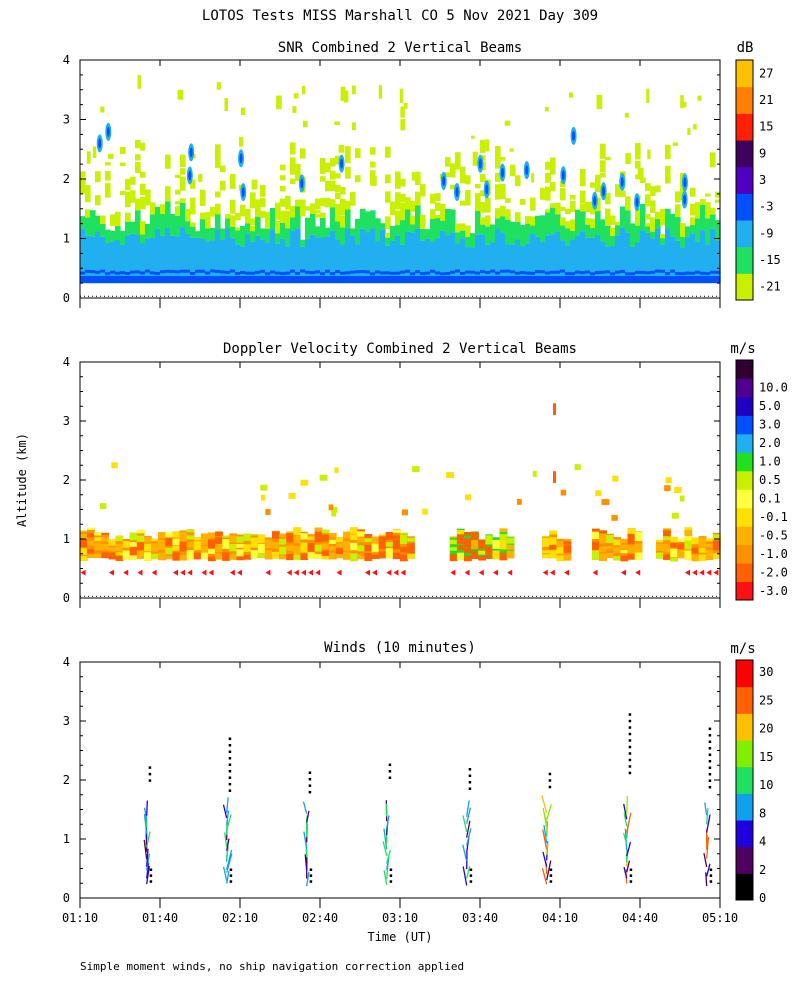 The width and height of the screenshot is (800, 1000). I want to click on colorbar-swatch, so click(744, 499).